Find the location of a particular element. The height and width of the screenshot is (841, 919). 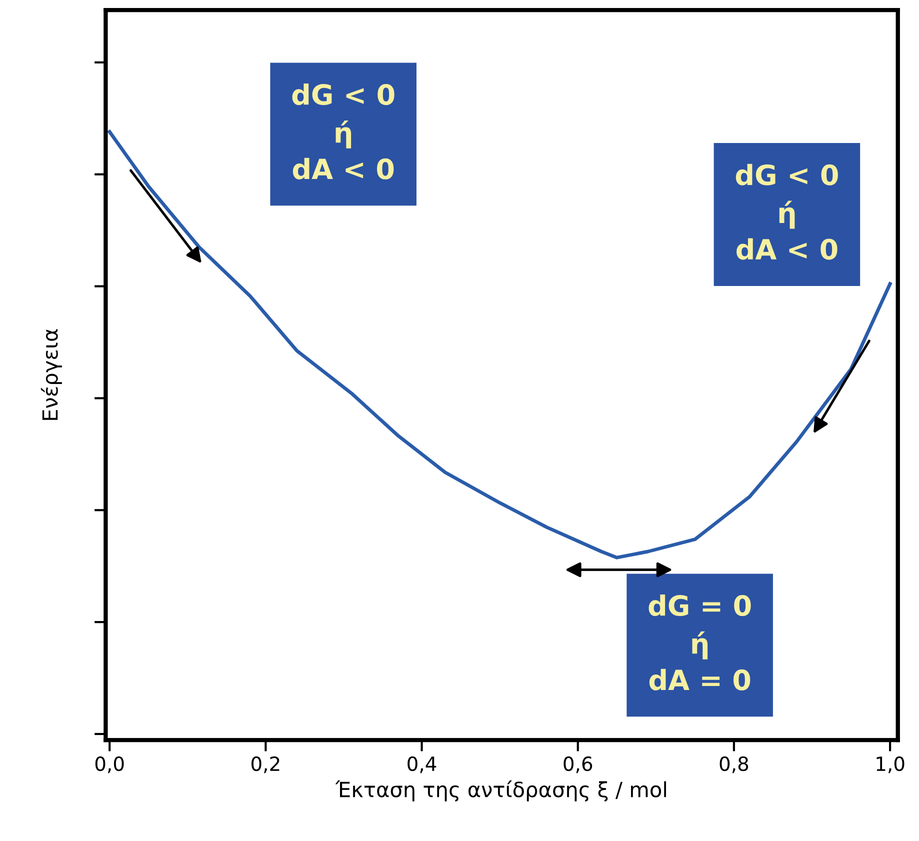

y-axis-title: Ενέργεια is located at coordinates (51, 374).